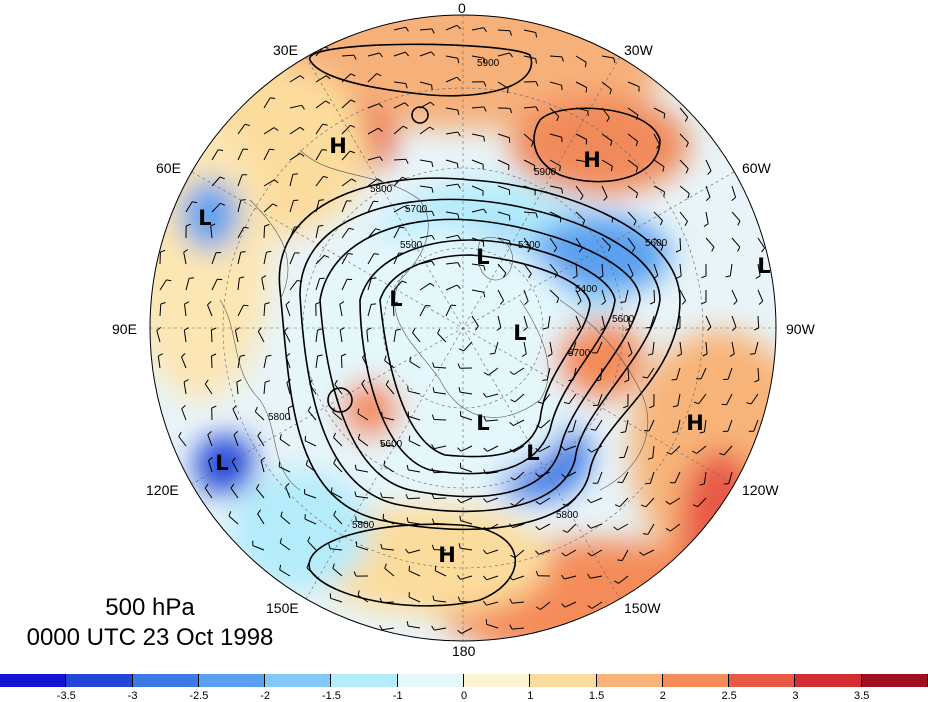  I want to click on colorbar-tick-label: 3, so click(795, 696).